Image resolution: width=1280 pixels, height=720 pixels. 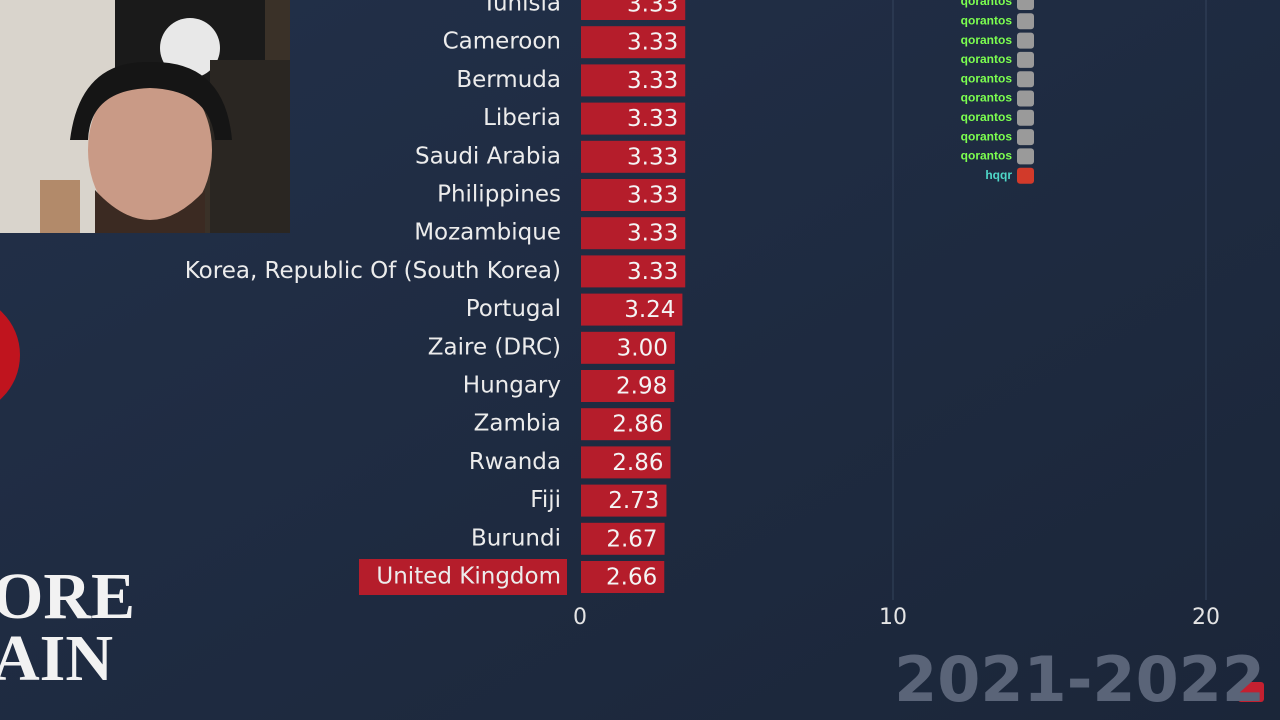 What do you see at coordinates (516, 538) in the screenshot?
I see `y-tick-label: Burundi` at bounding box center [516, 538].